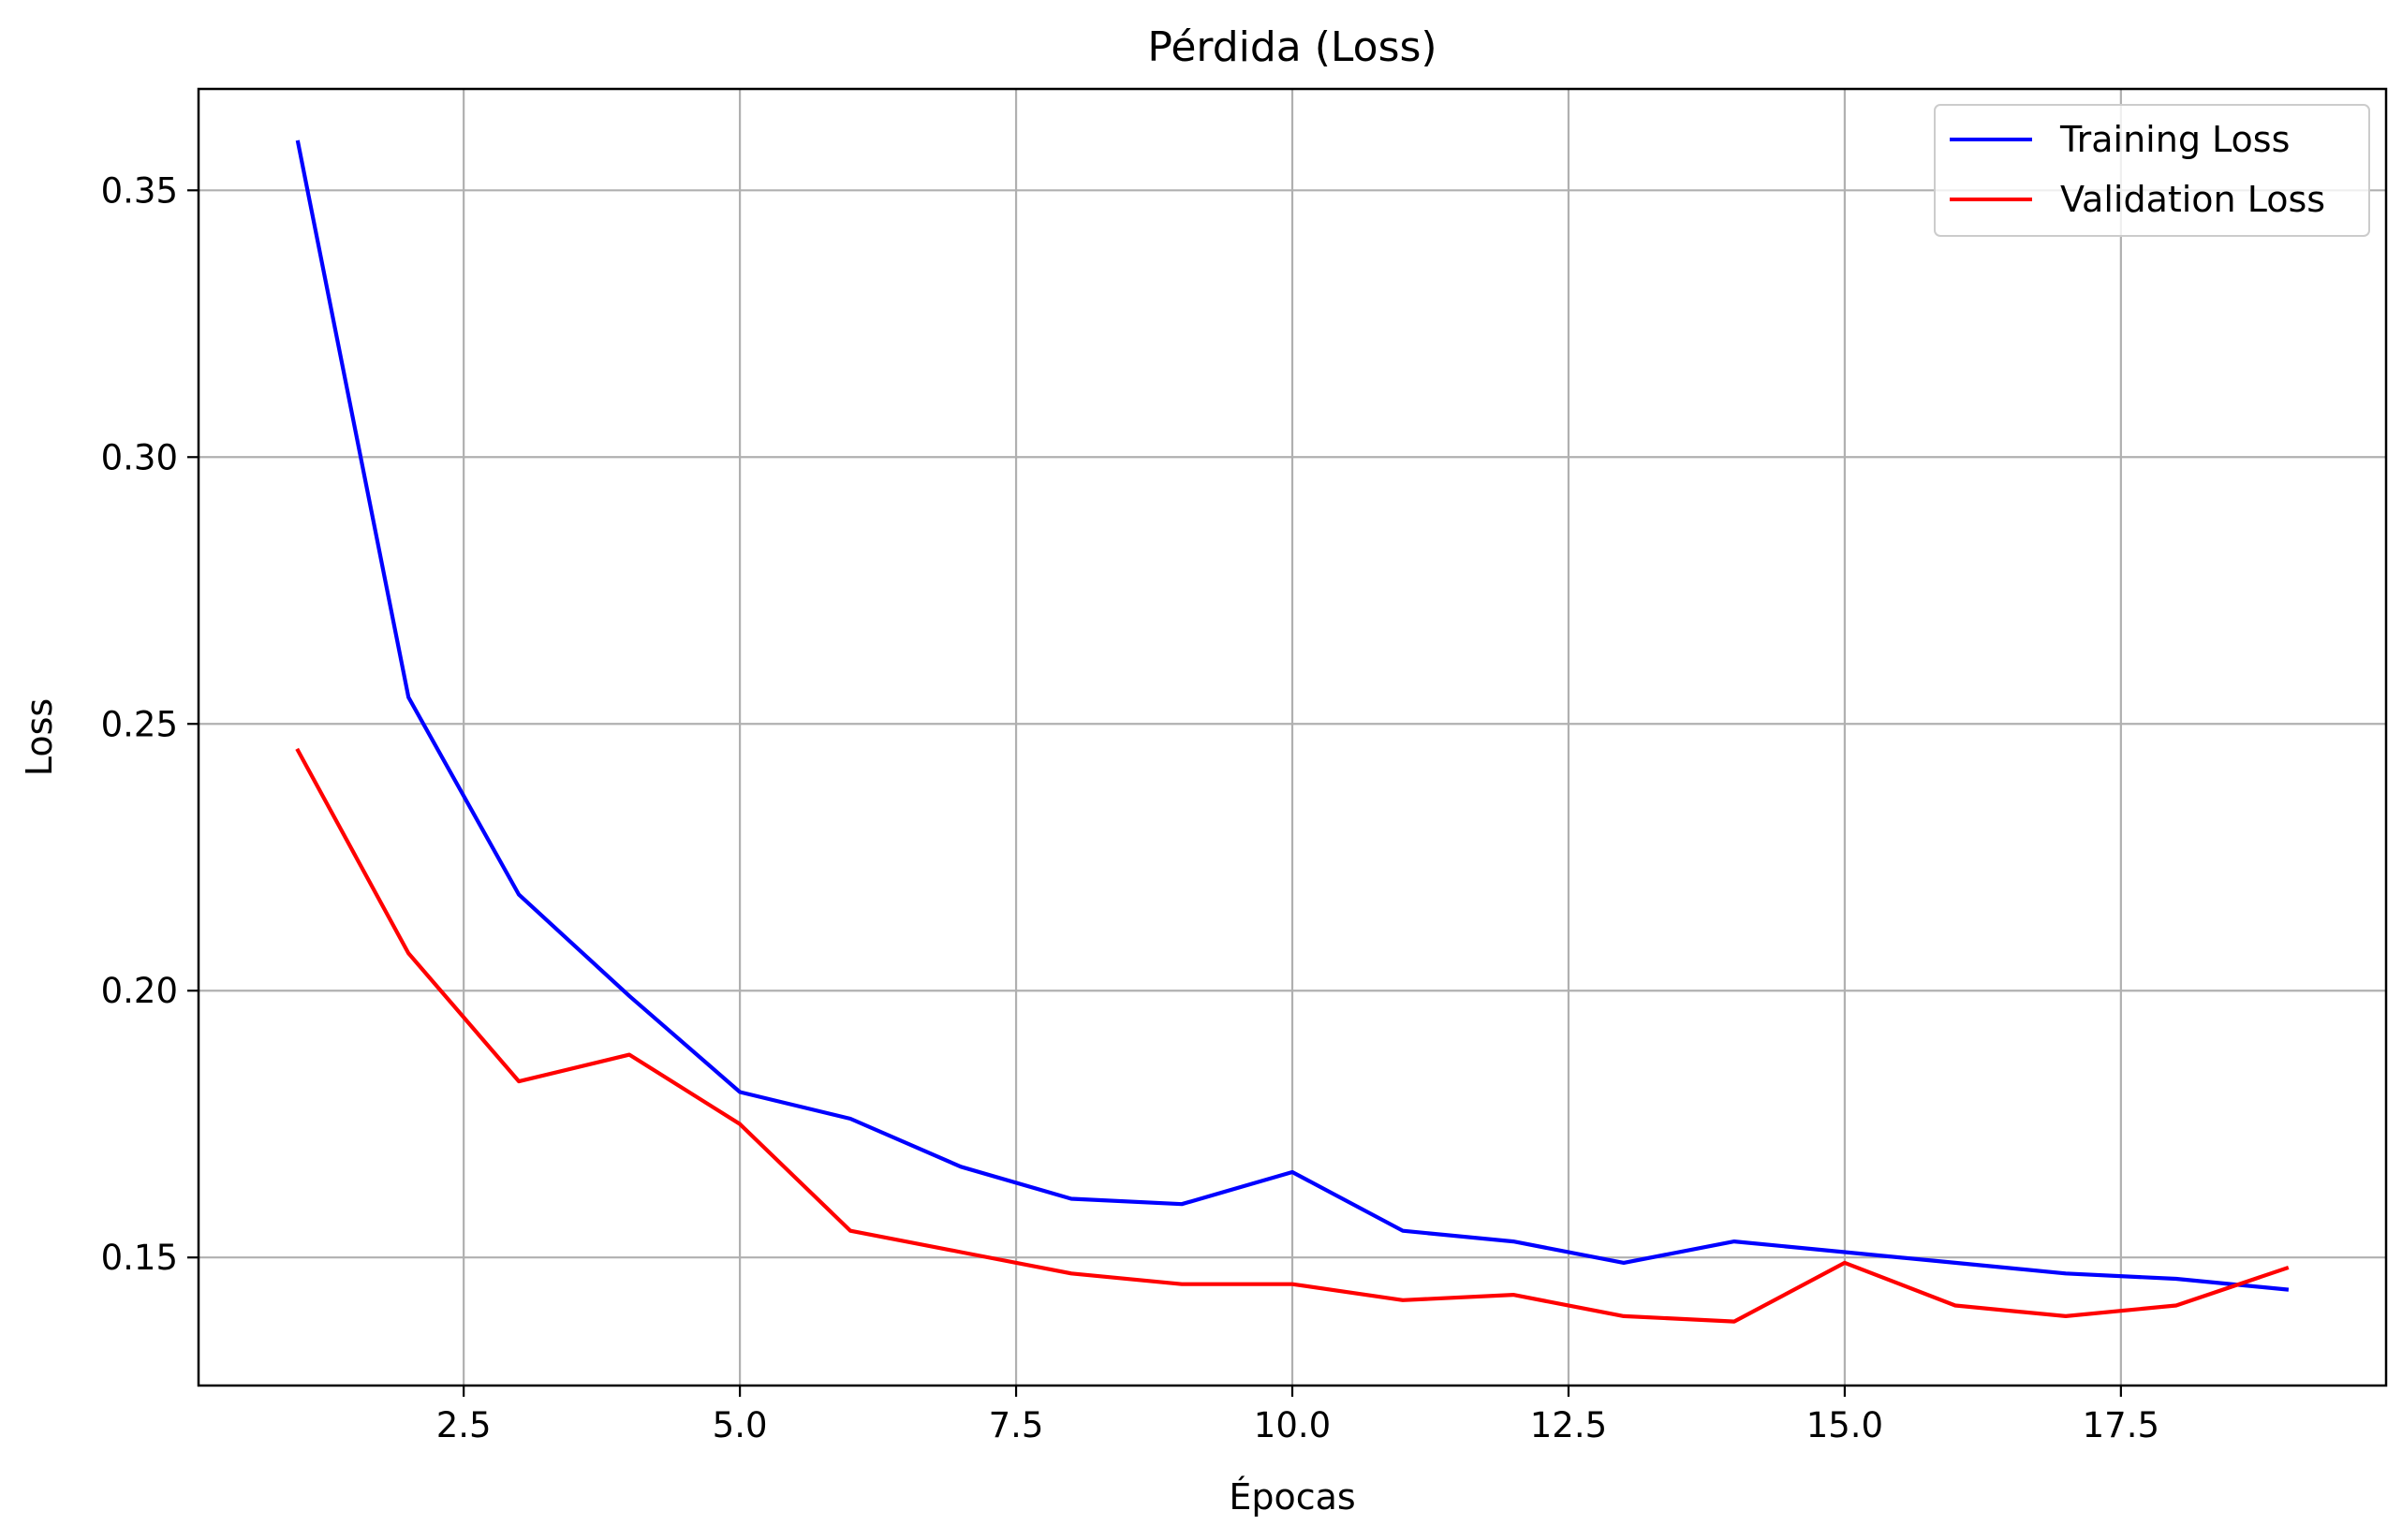 Image resolution: width=2402 pixels, height=1540 pixels. What do you see at coordinates (1845, 1425) in the screenshot?
I see `x-tick-label: 15.0` at bounding box center [1845, 1425].